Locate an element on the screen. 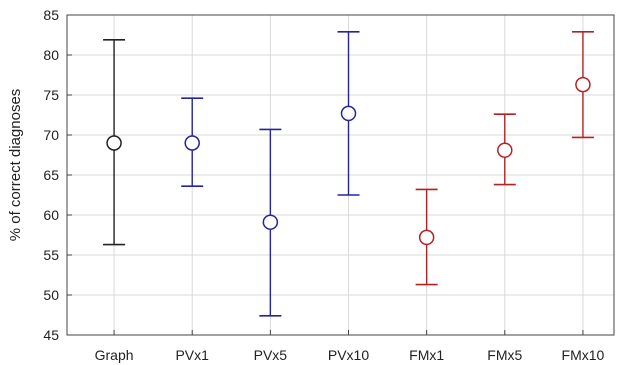 This screenshot has width=632, height=365. y-tick-label: 45 is located at coordinates (51, 335).